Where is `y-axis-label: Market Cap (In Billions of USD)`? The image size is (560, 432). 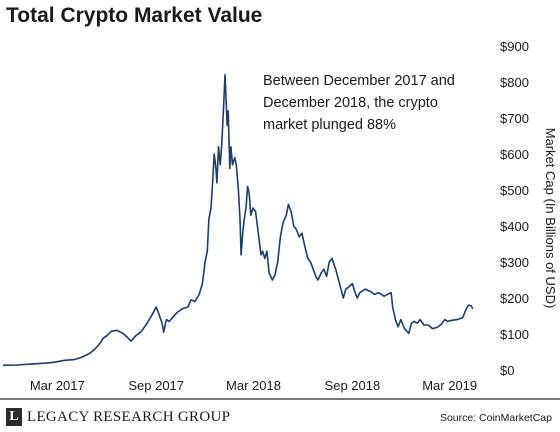 y-axis-label: Market Cap (In Billions of USD) is located at coordinates (550, 218).